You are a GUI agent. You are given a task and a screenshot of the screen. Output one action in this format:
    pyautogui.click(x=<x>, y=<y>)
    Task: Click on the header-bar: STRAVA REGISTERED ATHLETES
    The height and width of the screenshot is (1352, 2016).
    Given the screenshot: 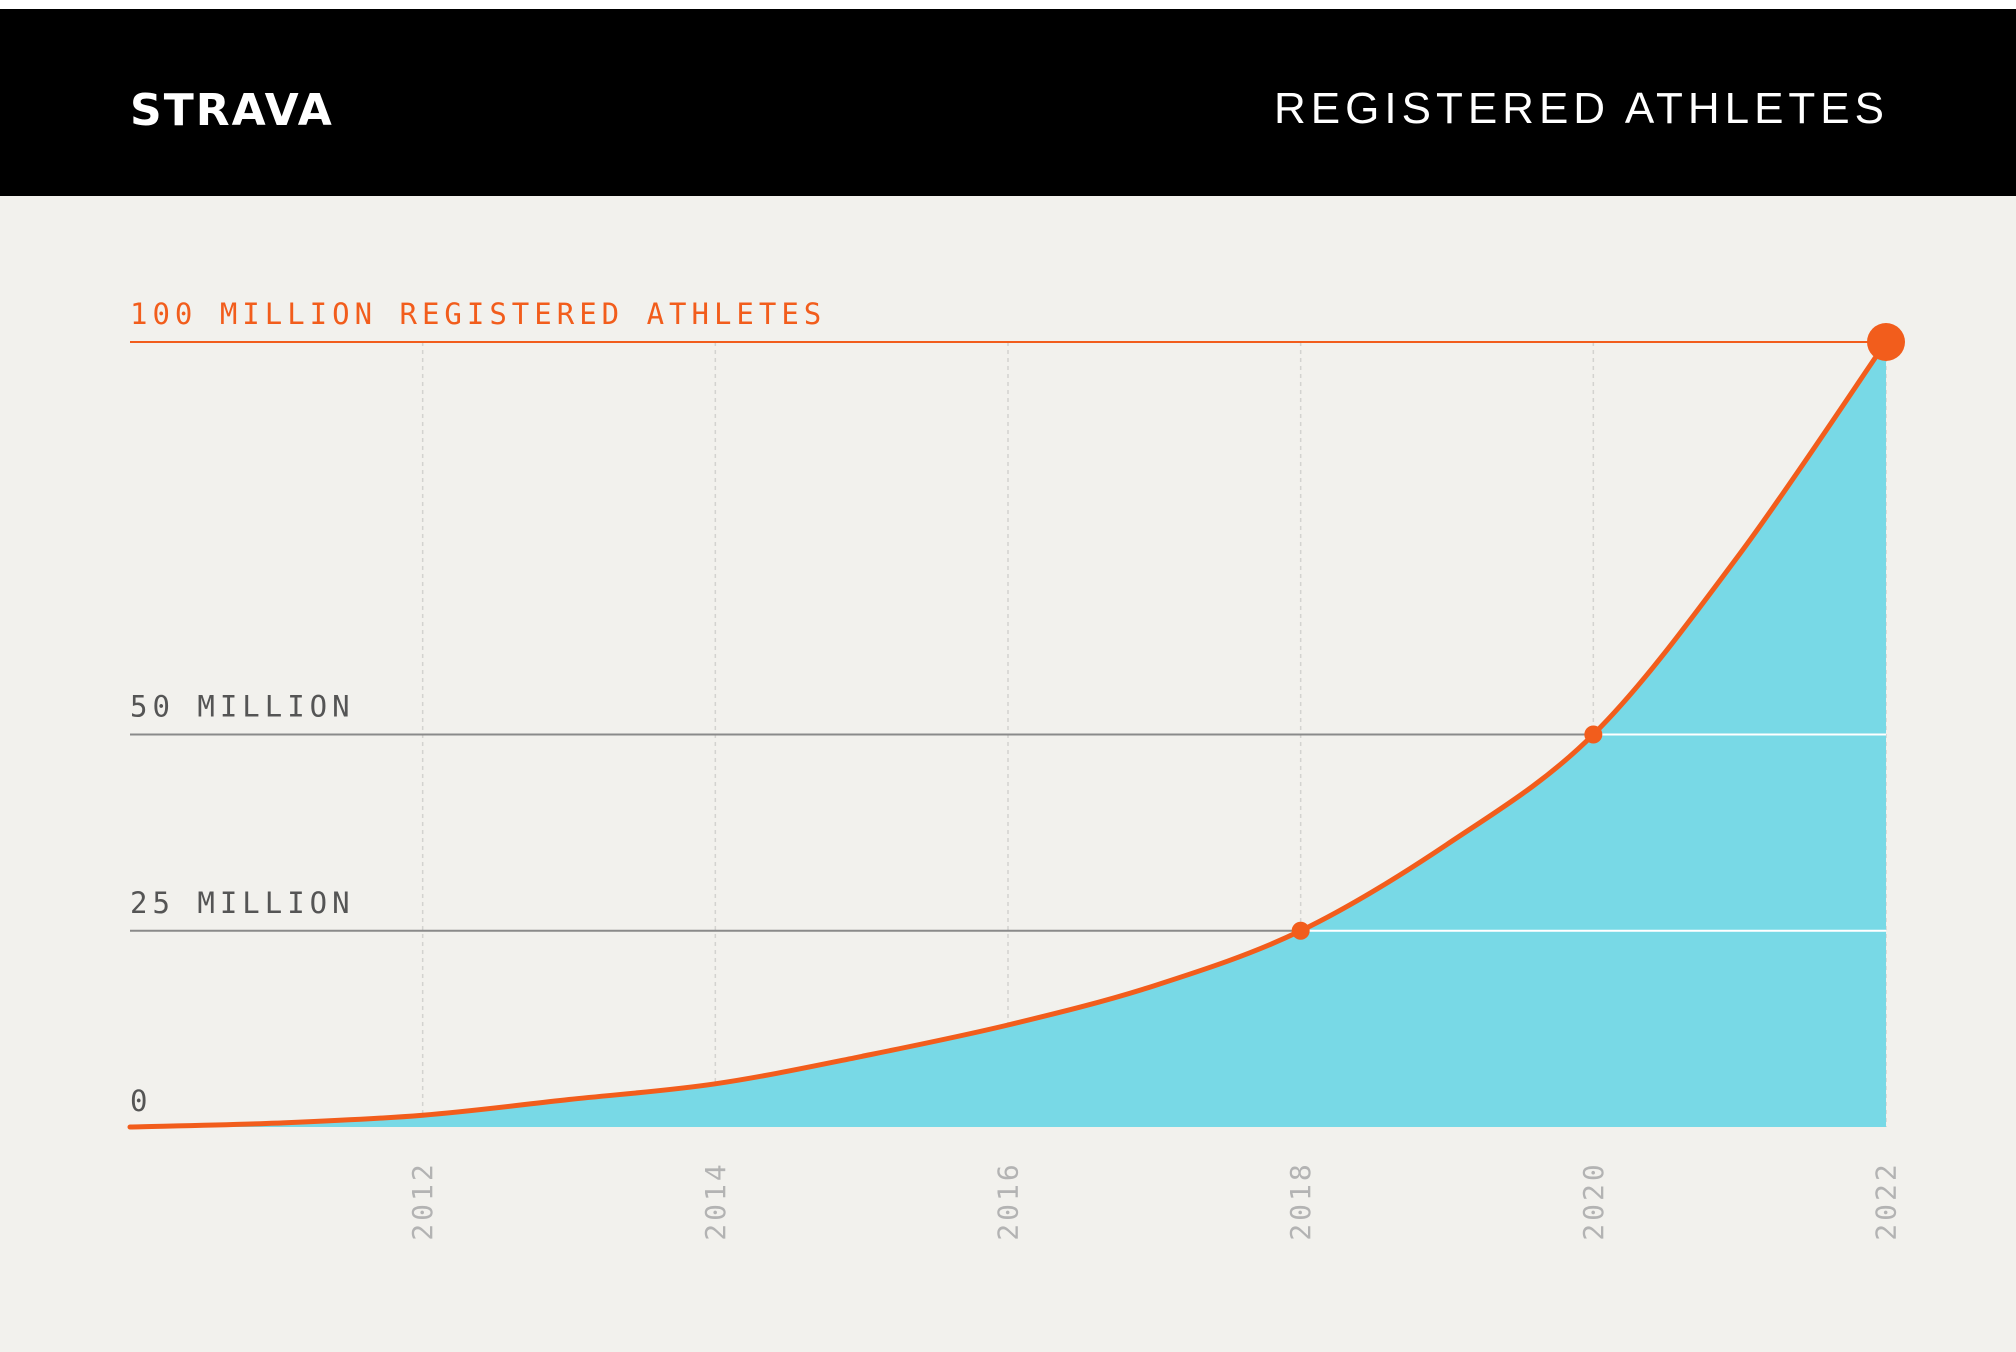 What is the action you would take?
    pyautogui.click(x=1008, y=102)
    